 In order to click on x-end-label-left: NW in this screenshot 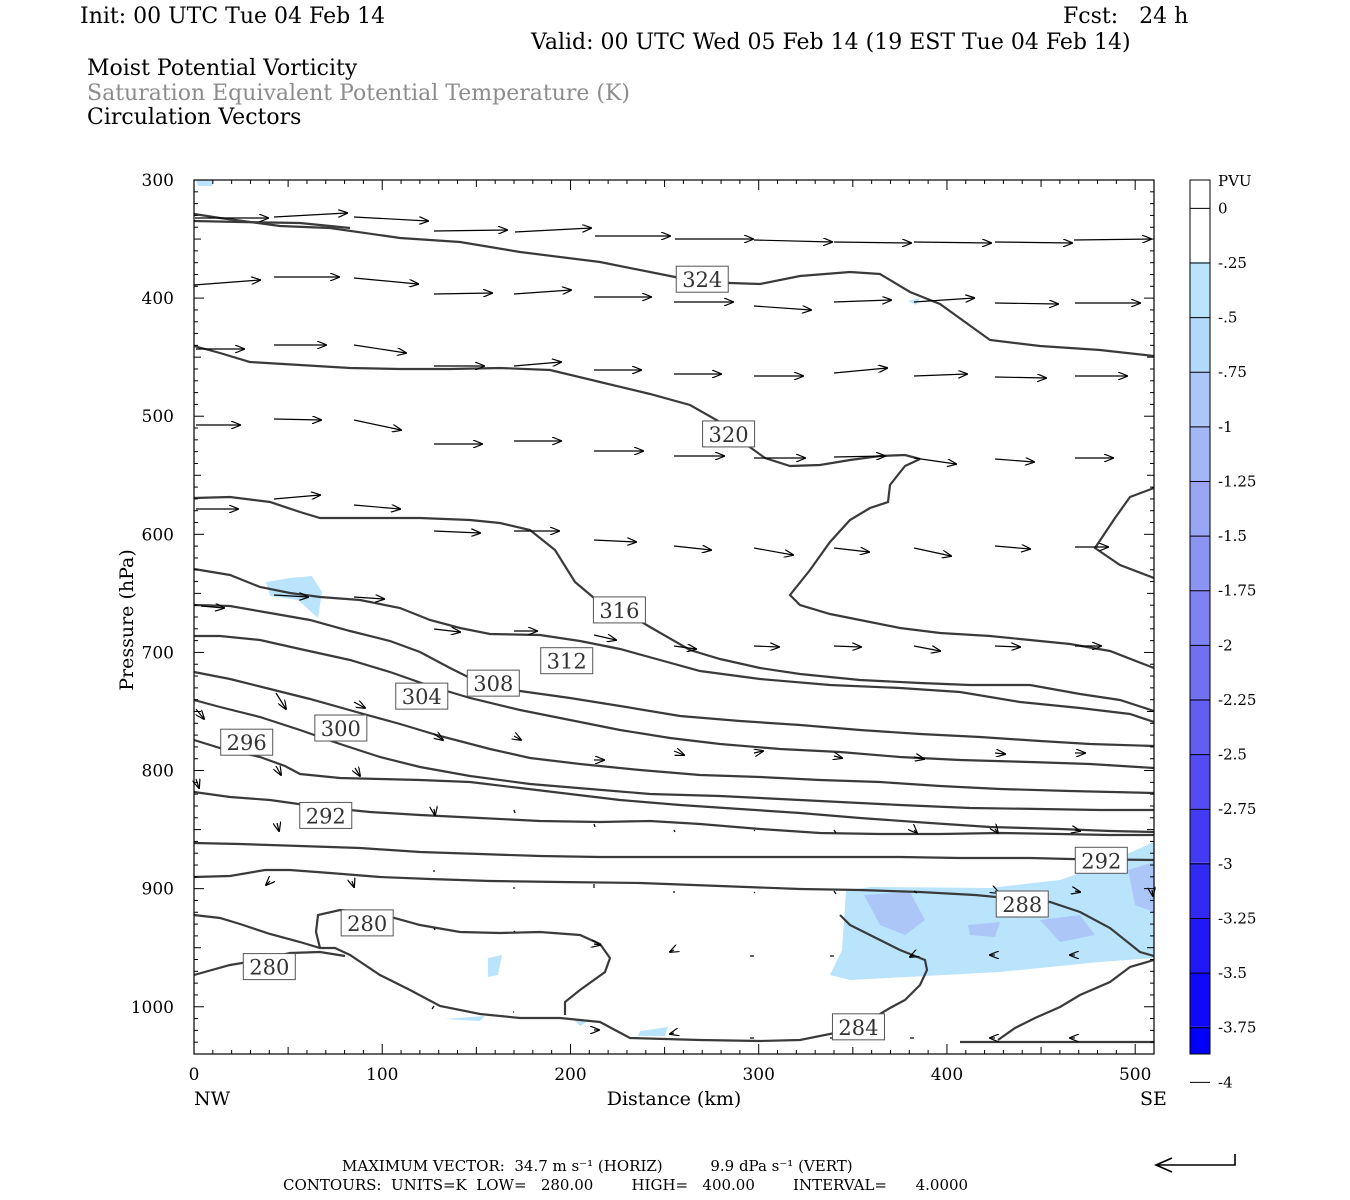, I will do `click(212, 1099)`.